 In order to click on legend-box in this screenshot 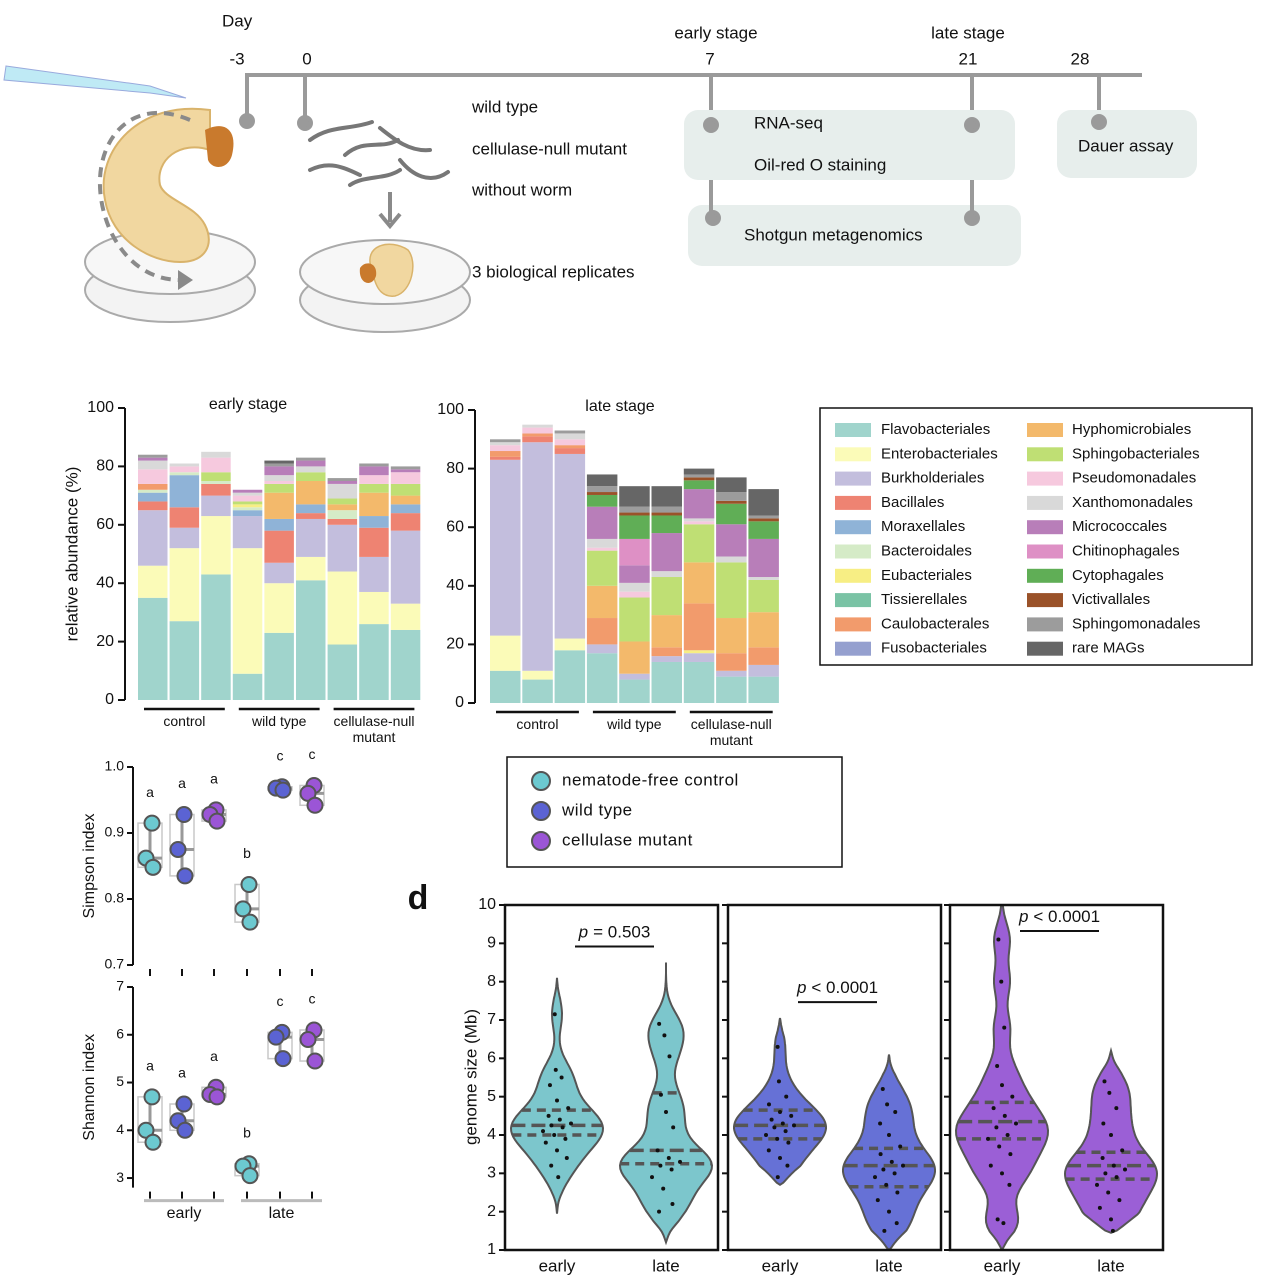, I will do `click(674, 812)`.